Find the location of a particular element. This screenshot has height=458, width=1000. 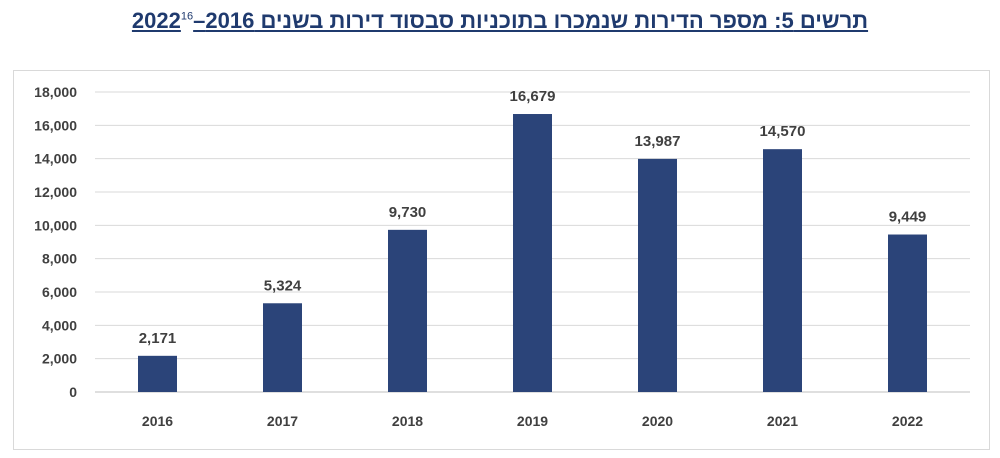

footnote-marker: 16 is located at coordinates (187, 16).